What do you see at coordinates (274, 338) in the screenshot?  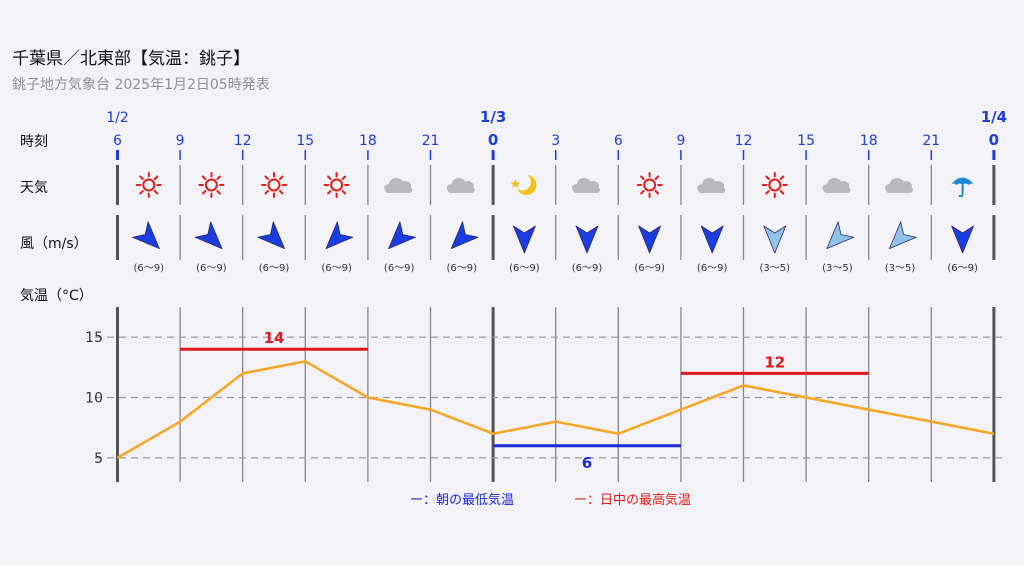 I see `max-temp-label: 14` at bounding box center [274, 338].